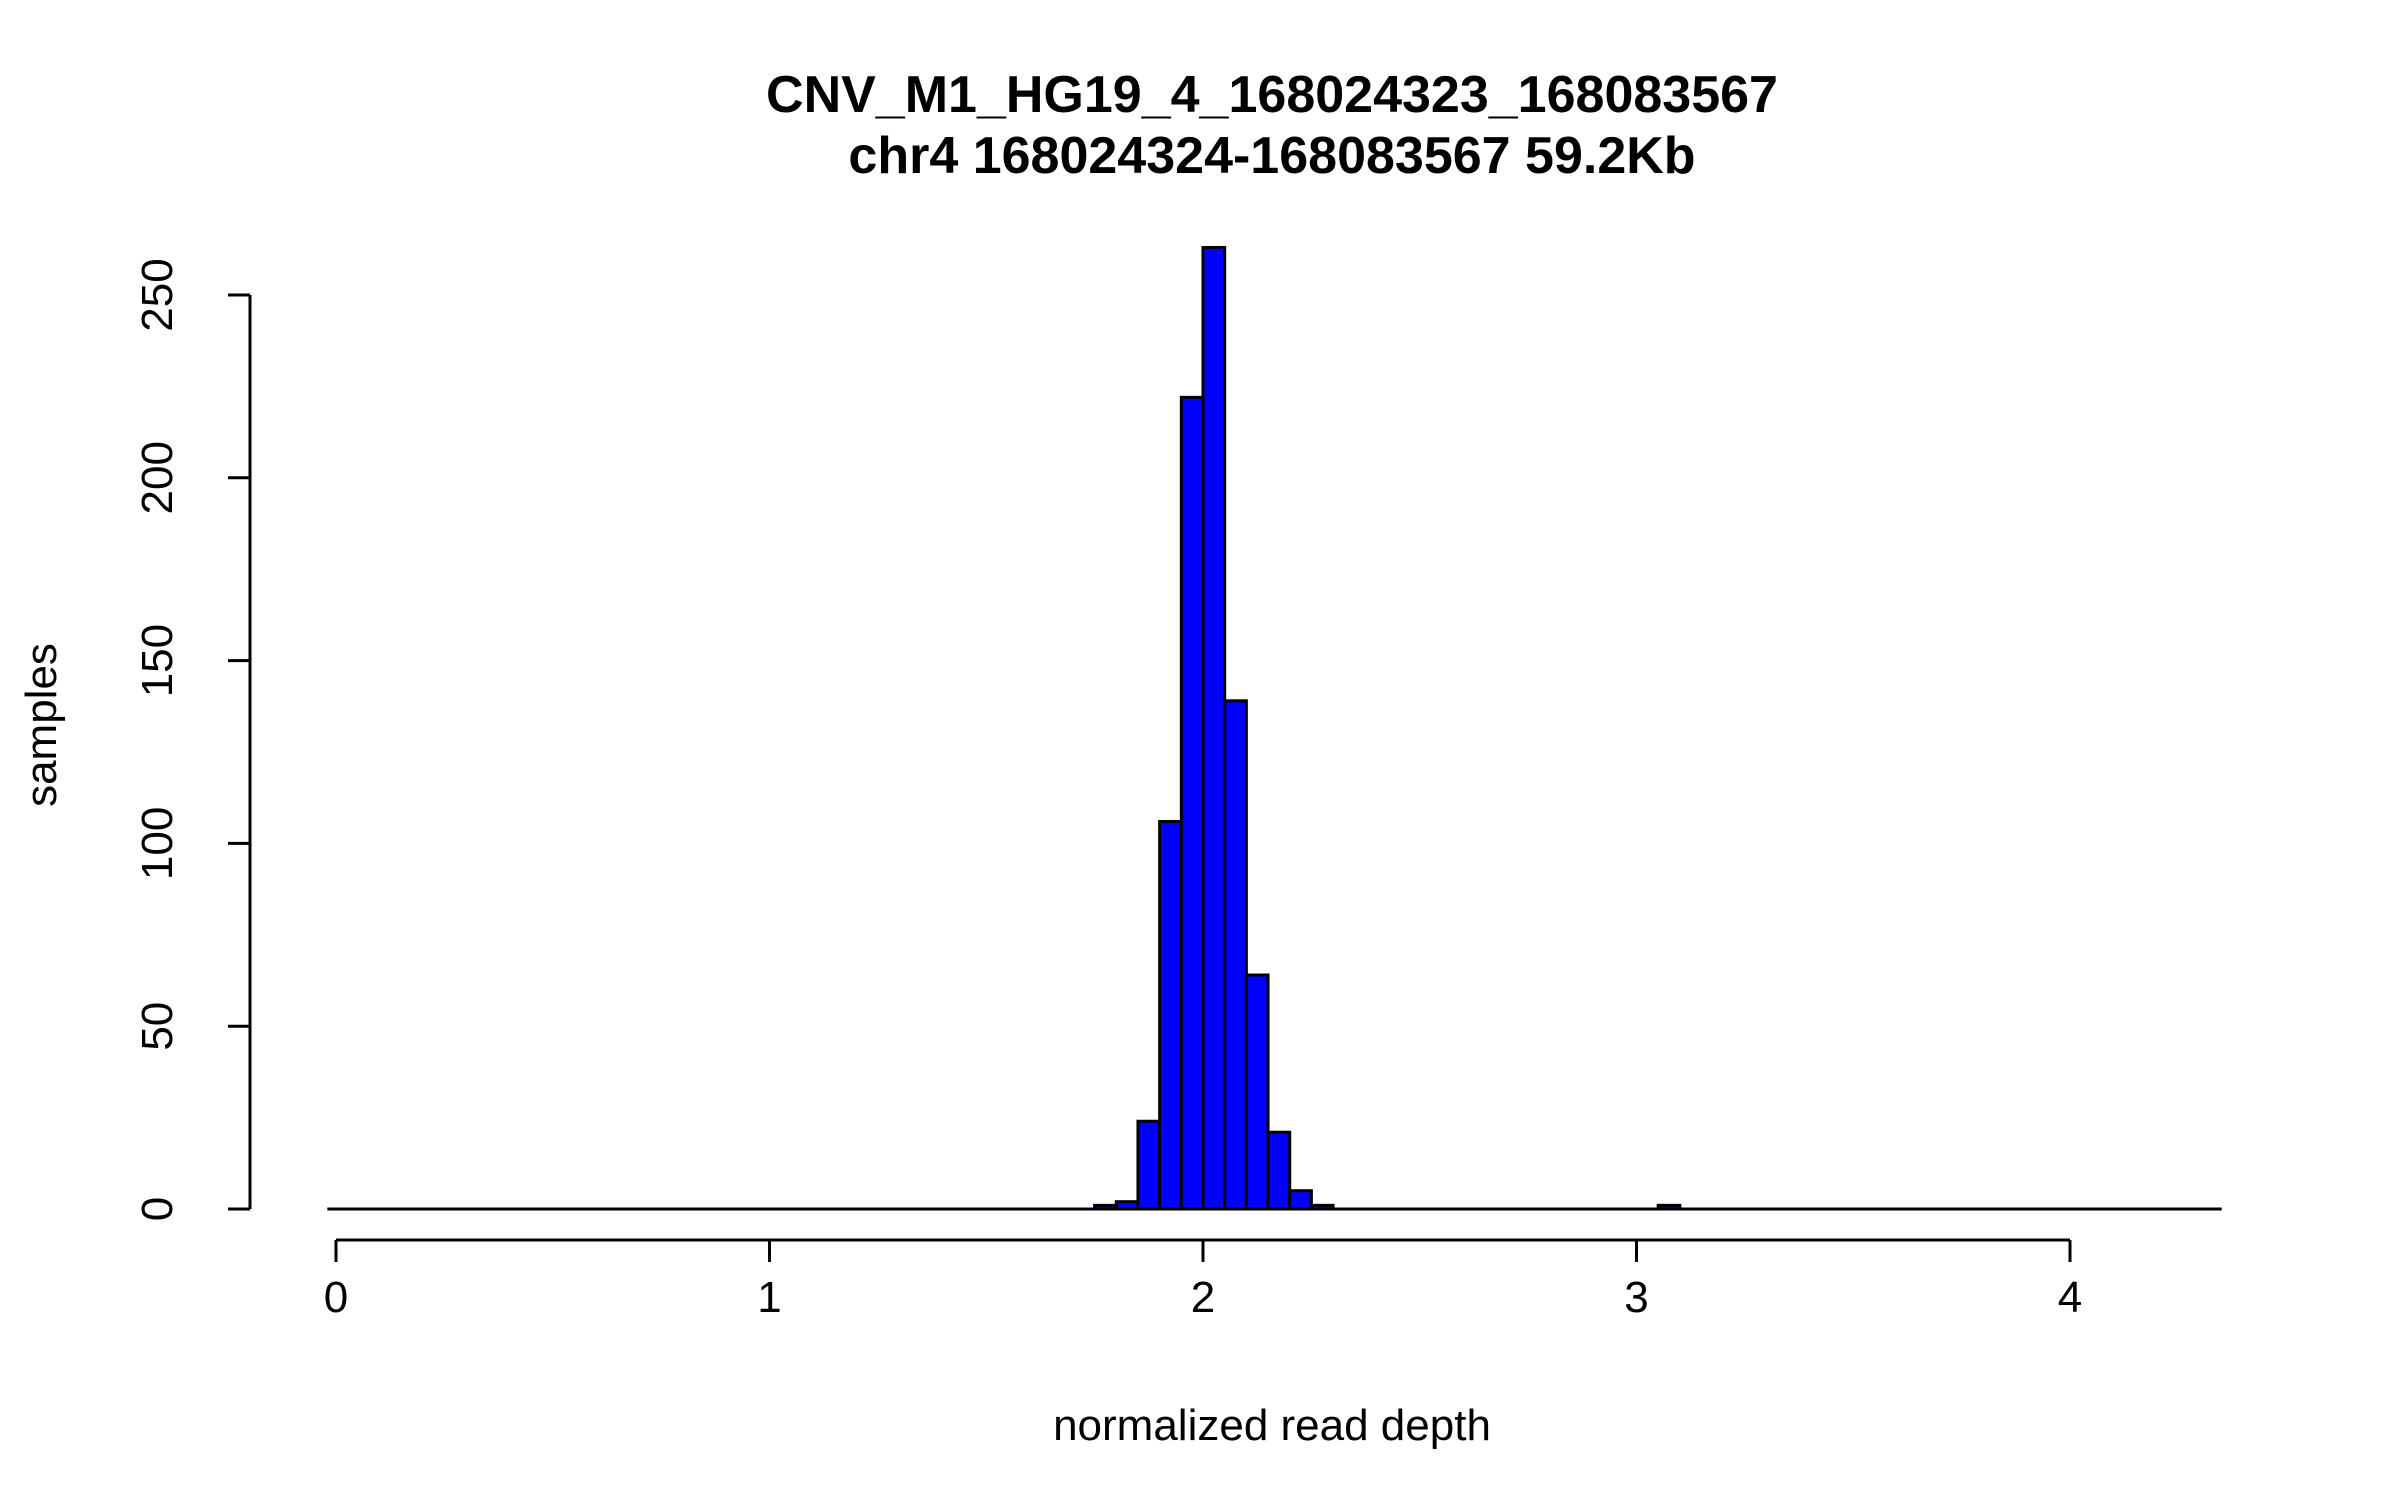  What do you see at coordinates (157, 294) in the screenshot?
I see `y-tick-label-5: 250` at bounding box center [157, 294].